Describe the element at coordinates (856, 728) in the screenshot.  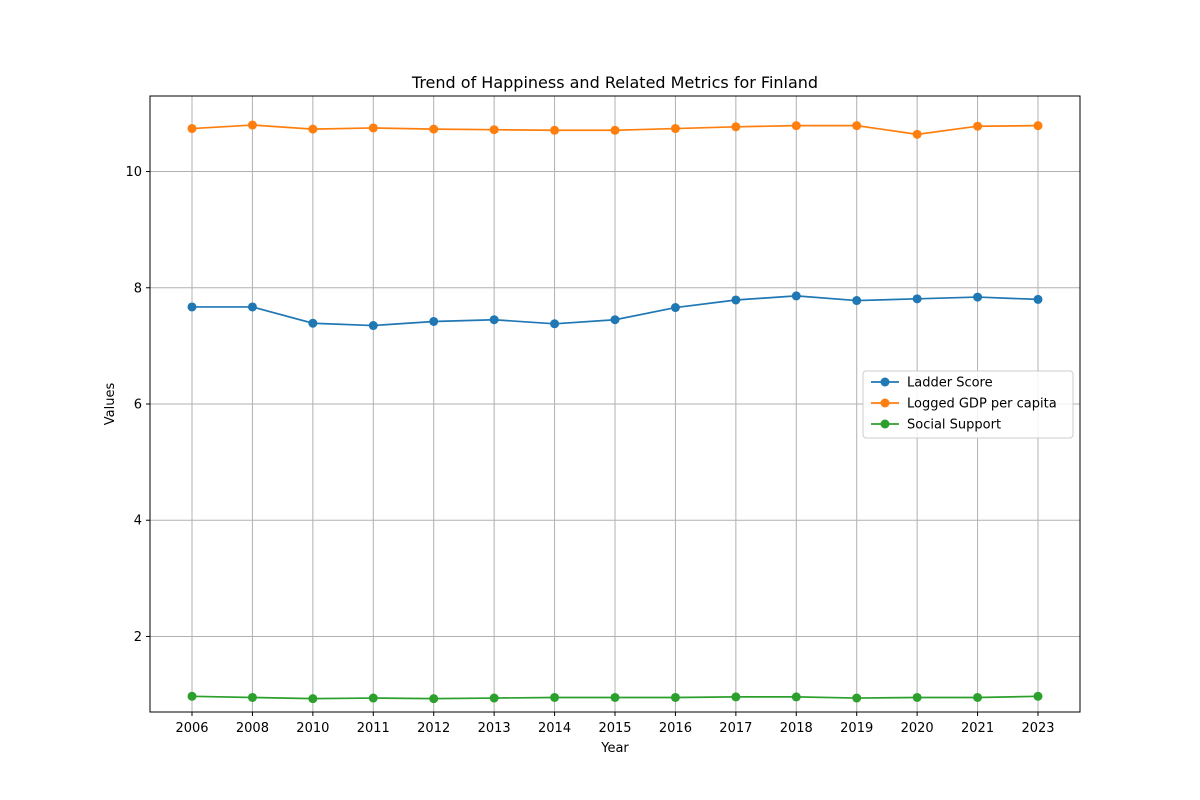
I see `x-tick-label: 2019` at that location.